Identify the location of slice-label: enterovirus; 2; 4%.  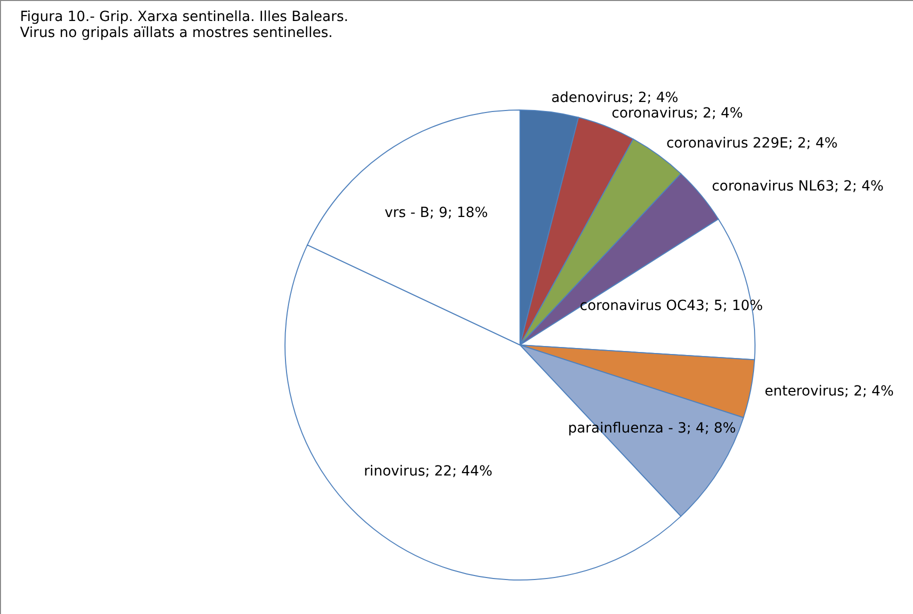
(829, 392).